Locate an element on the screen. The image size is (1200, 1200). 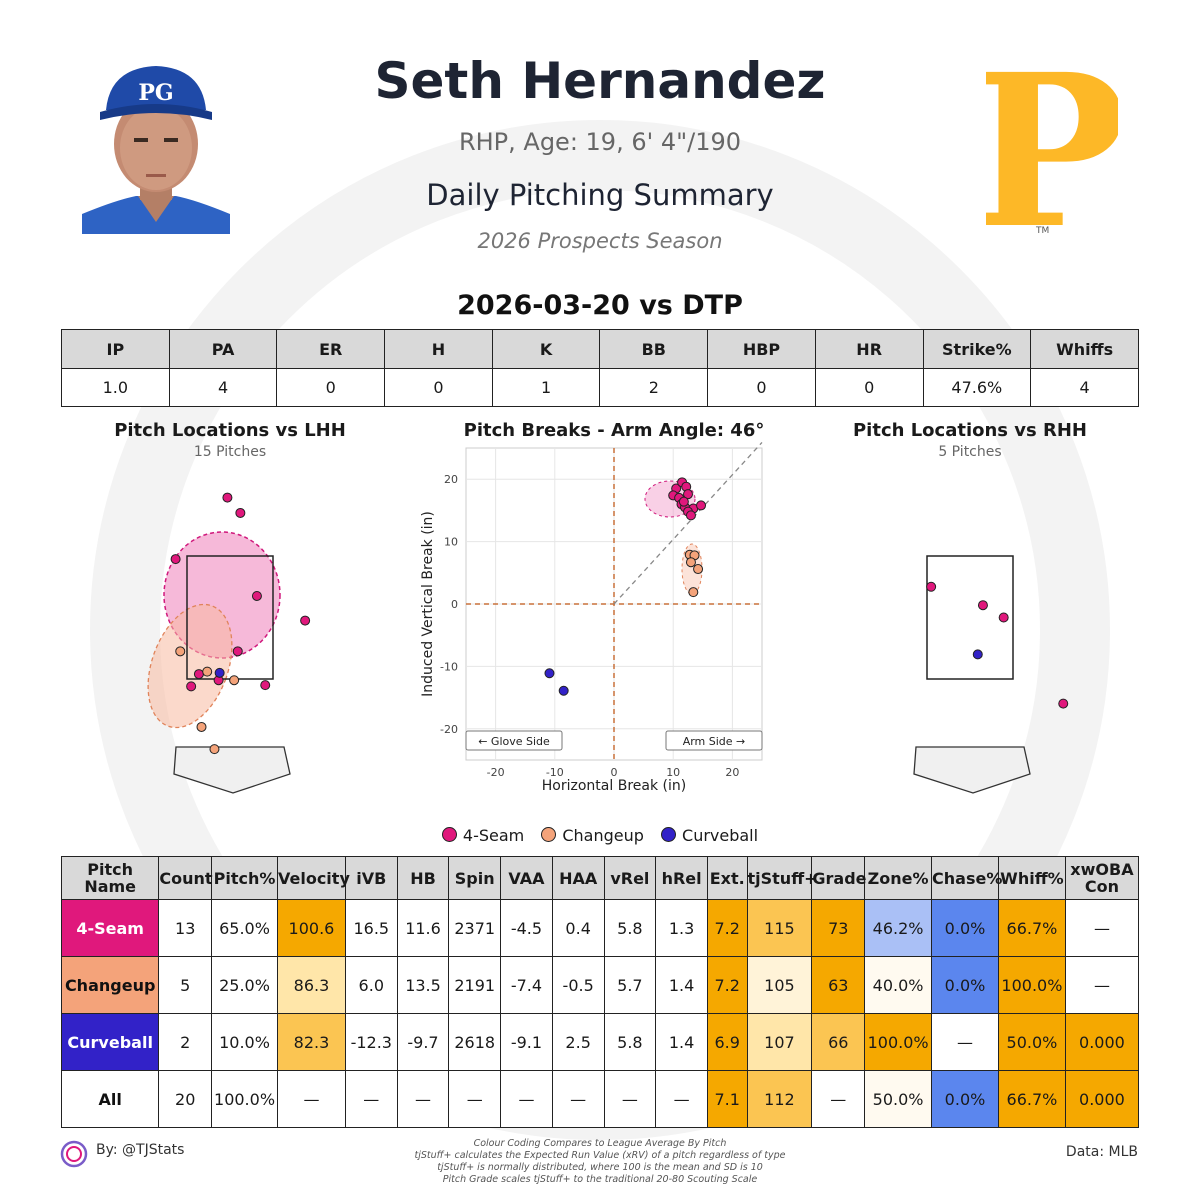
rhh-panel-title: Pitch Locations vs RHH is located at coordinates (969, 430).